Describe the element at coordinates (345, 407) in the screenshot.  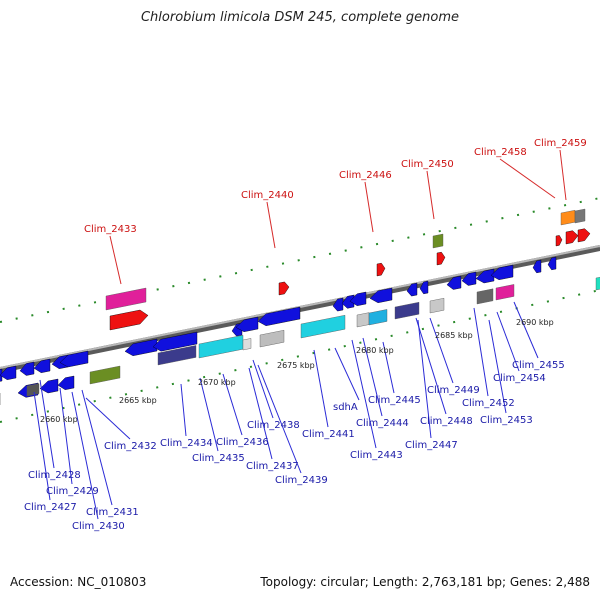
I see `forward-gene-label: sdhA` at that location.